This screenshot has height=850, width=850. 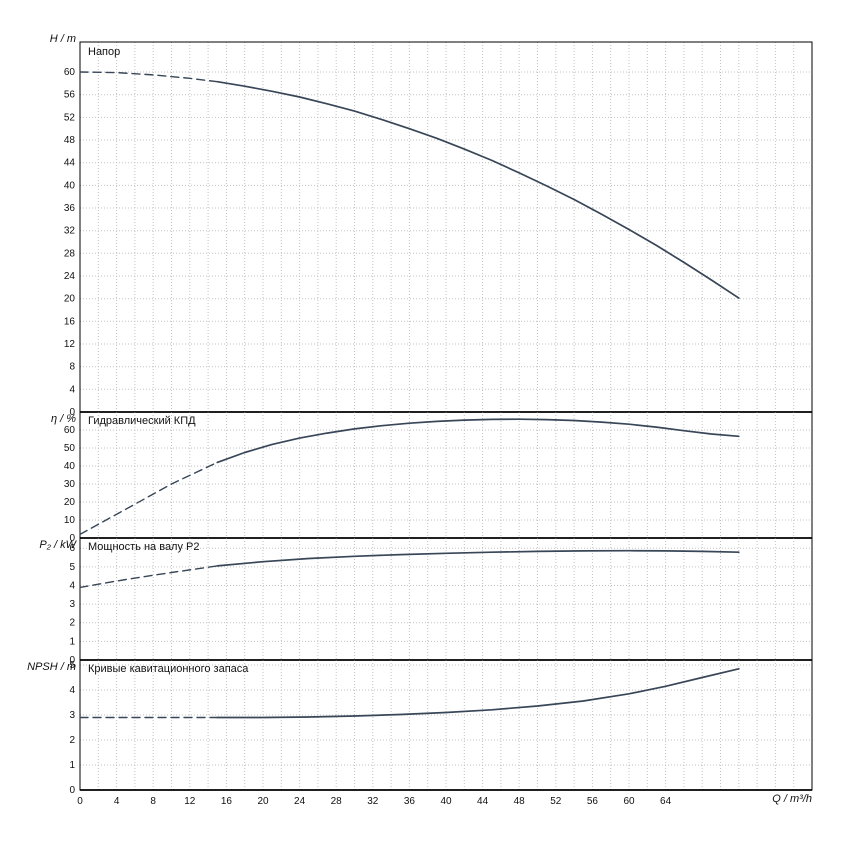 What do you see at coordinates (142, 421) in the screenshot?
I see `panel-title-efficiency: Гидравлический КПД` at bounding box center [142, 421].